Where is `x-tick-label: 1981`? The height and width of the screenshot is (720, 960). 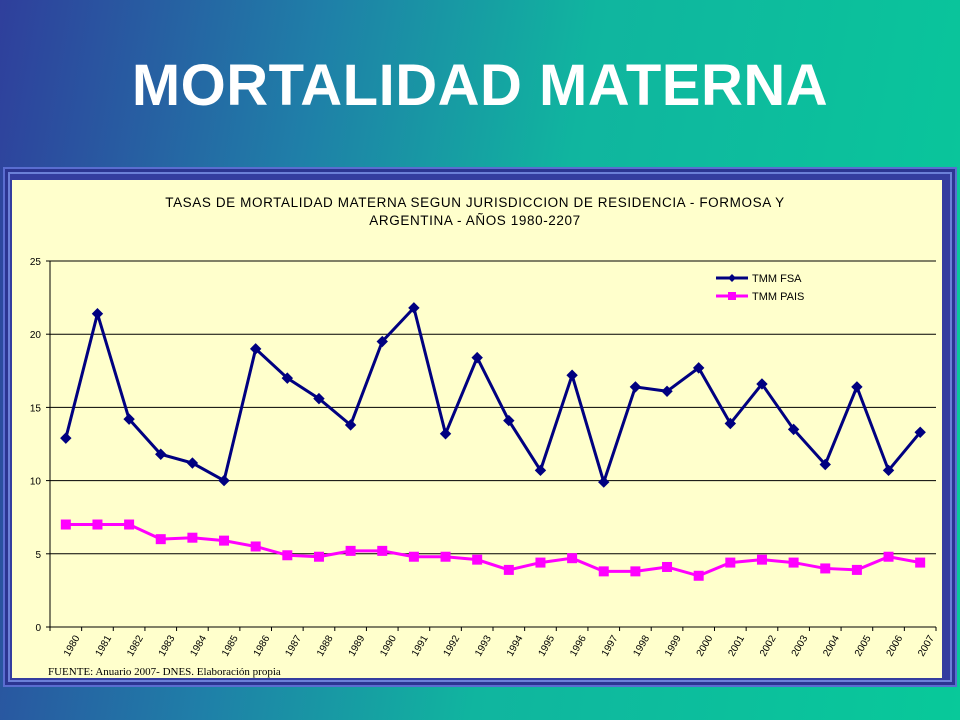 x-tick-label: 1981 is located at coordinates (104, 645).